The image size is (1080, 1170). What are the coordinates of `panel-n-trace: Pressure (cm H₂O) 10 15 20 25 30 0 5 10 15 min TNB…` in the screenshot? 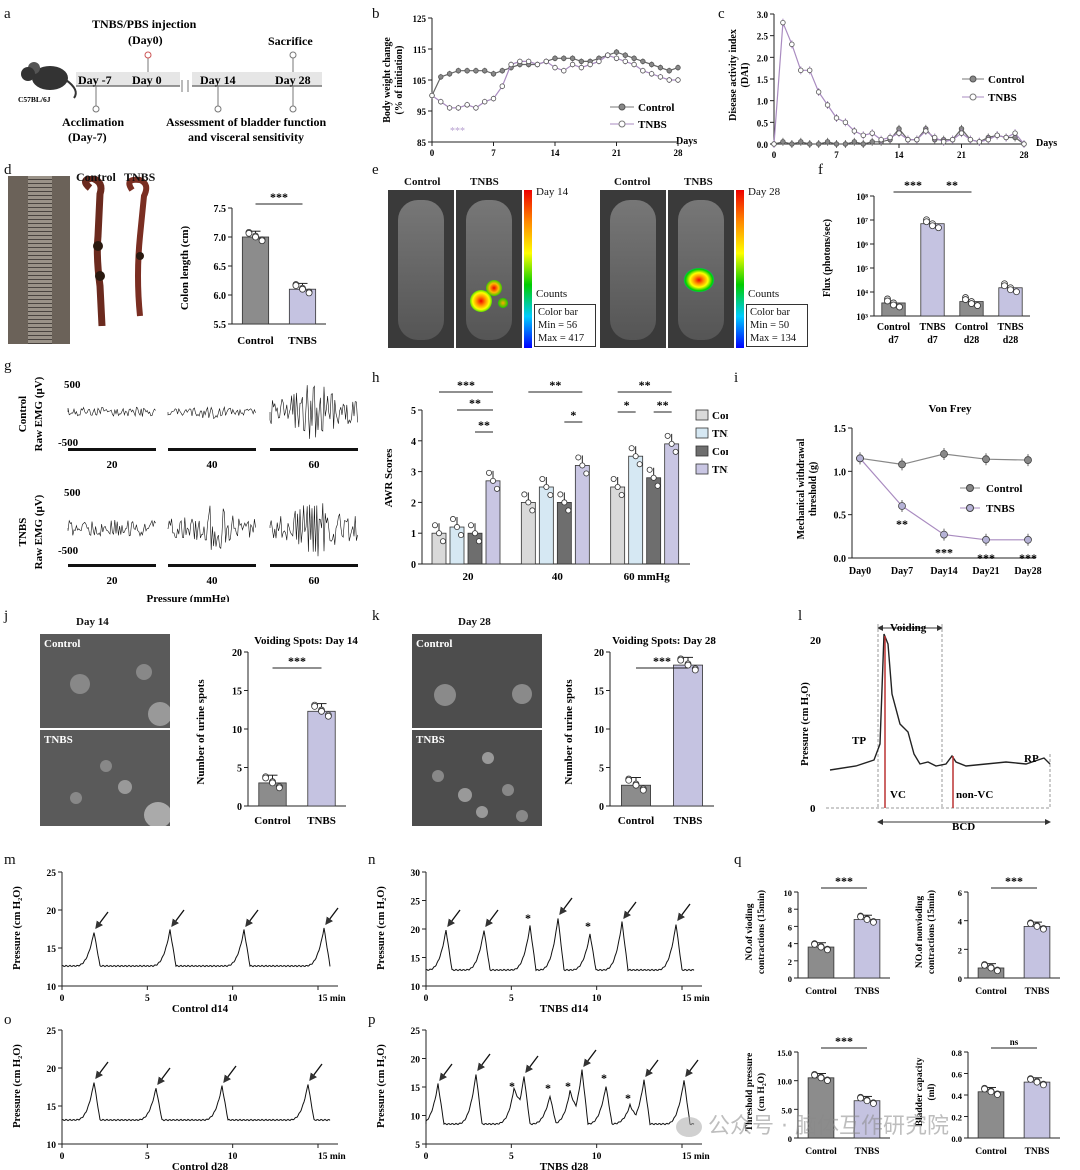 It's located at (543, 940).